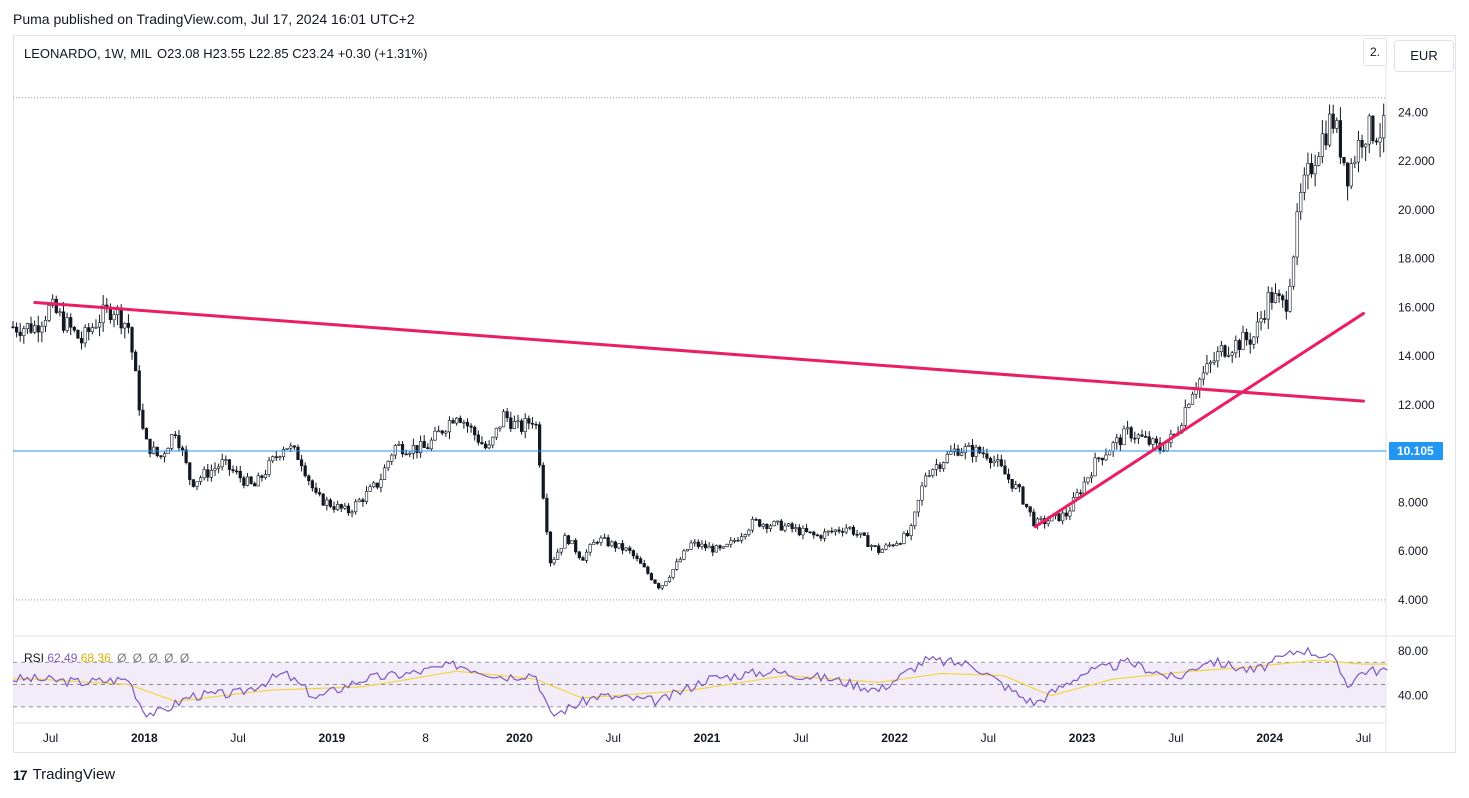 Image resolution: width=1469 pixels, height=798 pixels. Describe the element at coordinates (1416, 259) in the screenshot. I see `price-tick-label: 18.000` at that location.